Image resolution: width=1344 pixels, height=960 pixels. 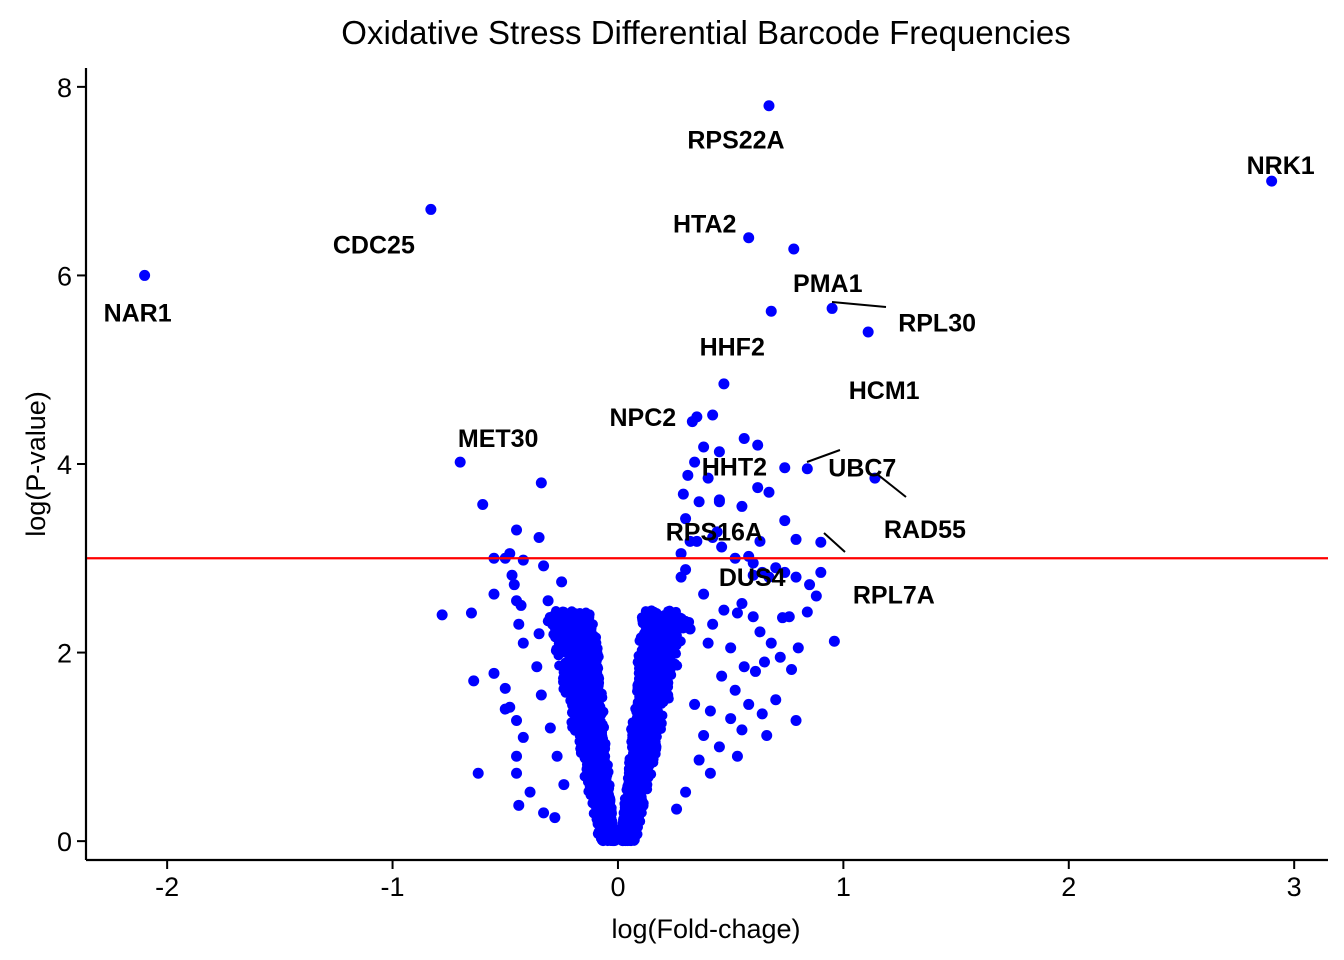 What do you see at coordinates (925, 530) in the screenshot?
I see `gene-label-rad55: RAD55` at bounding box center [925, 530].